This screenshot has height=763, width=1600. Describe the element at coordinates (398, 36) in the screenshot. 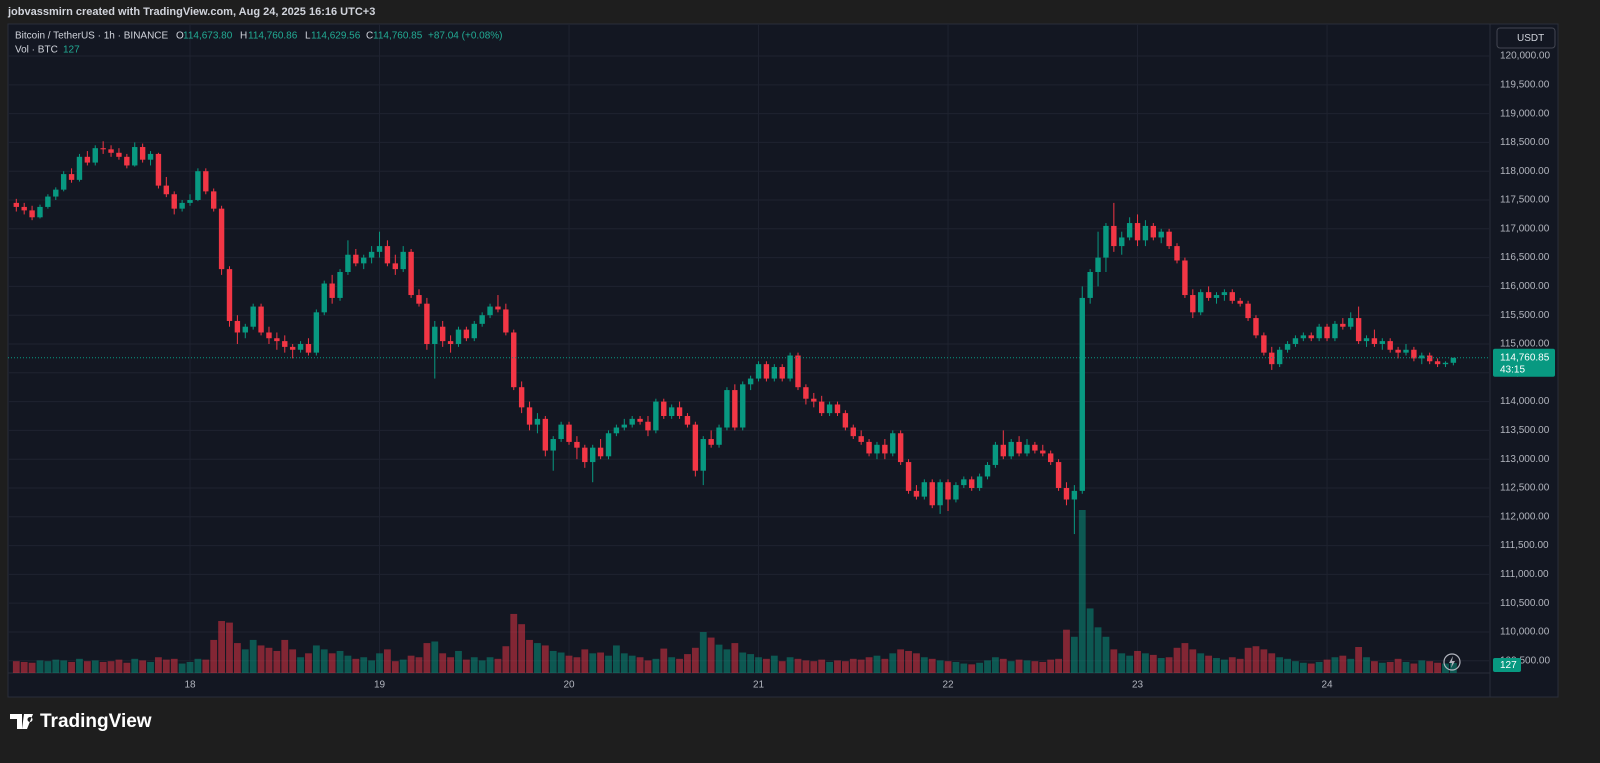

I see `legend-value: 114,760.85` at that location.